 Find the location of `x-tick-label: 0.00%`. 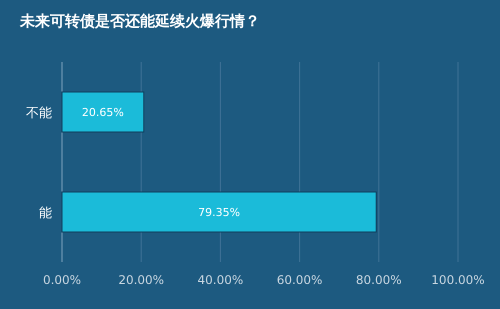

x-tick-label: 0.00% is located at coordinates (62, 280).